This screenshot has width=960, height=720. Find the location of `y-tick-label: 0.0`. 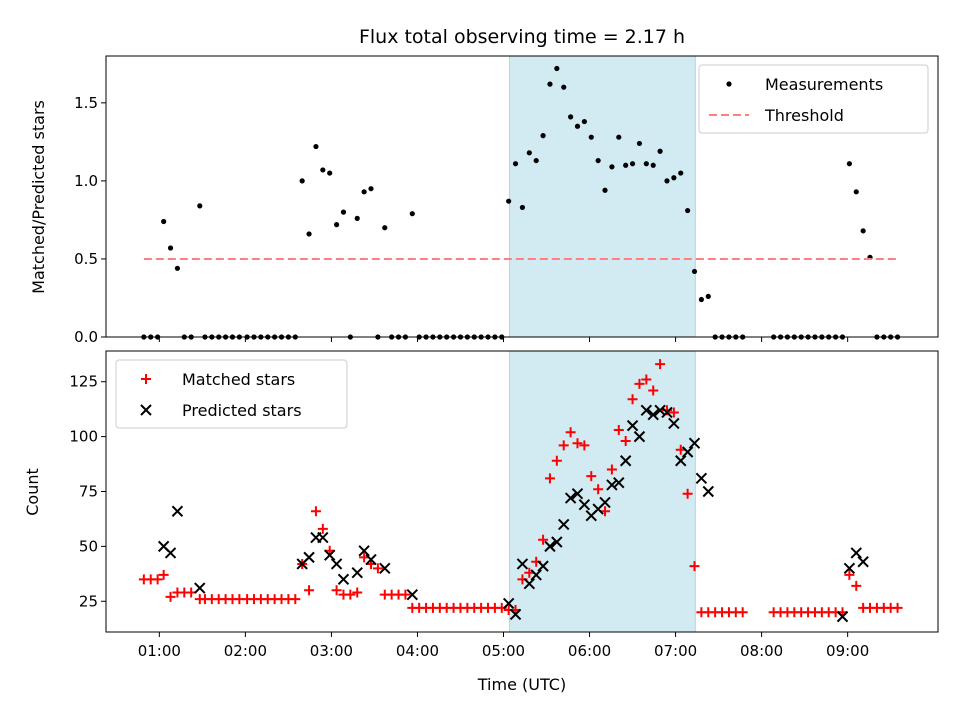

y-tick-label: 0.0 is located at coordinates (86, 337).